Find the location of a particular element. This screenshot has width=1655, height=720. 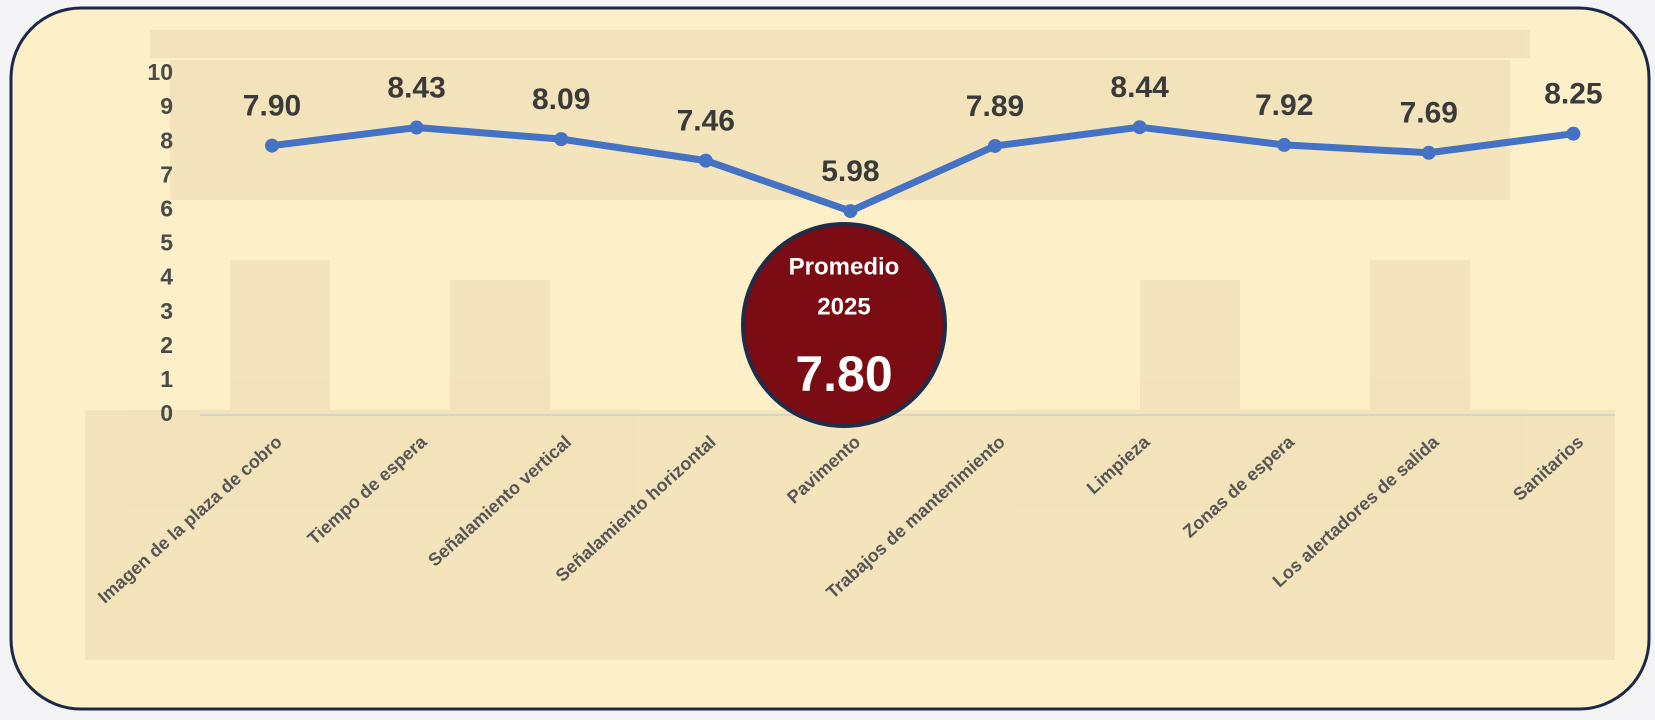

y-tick-label: 1 is located at coordinates (166, 379).